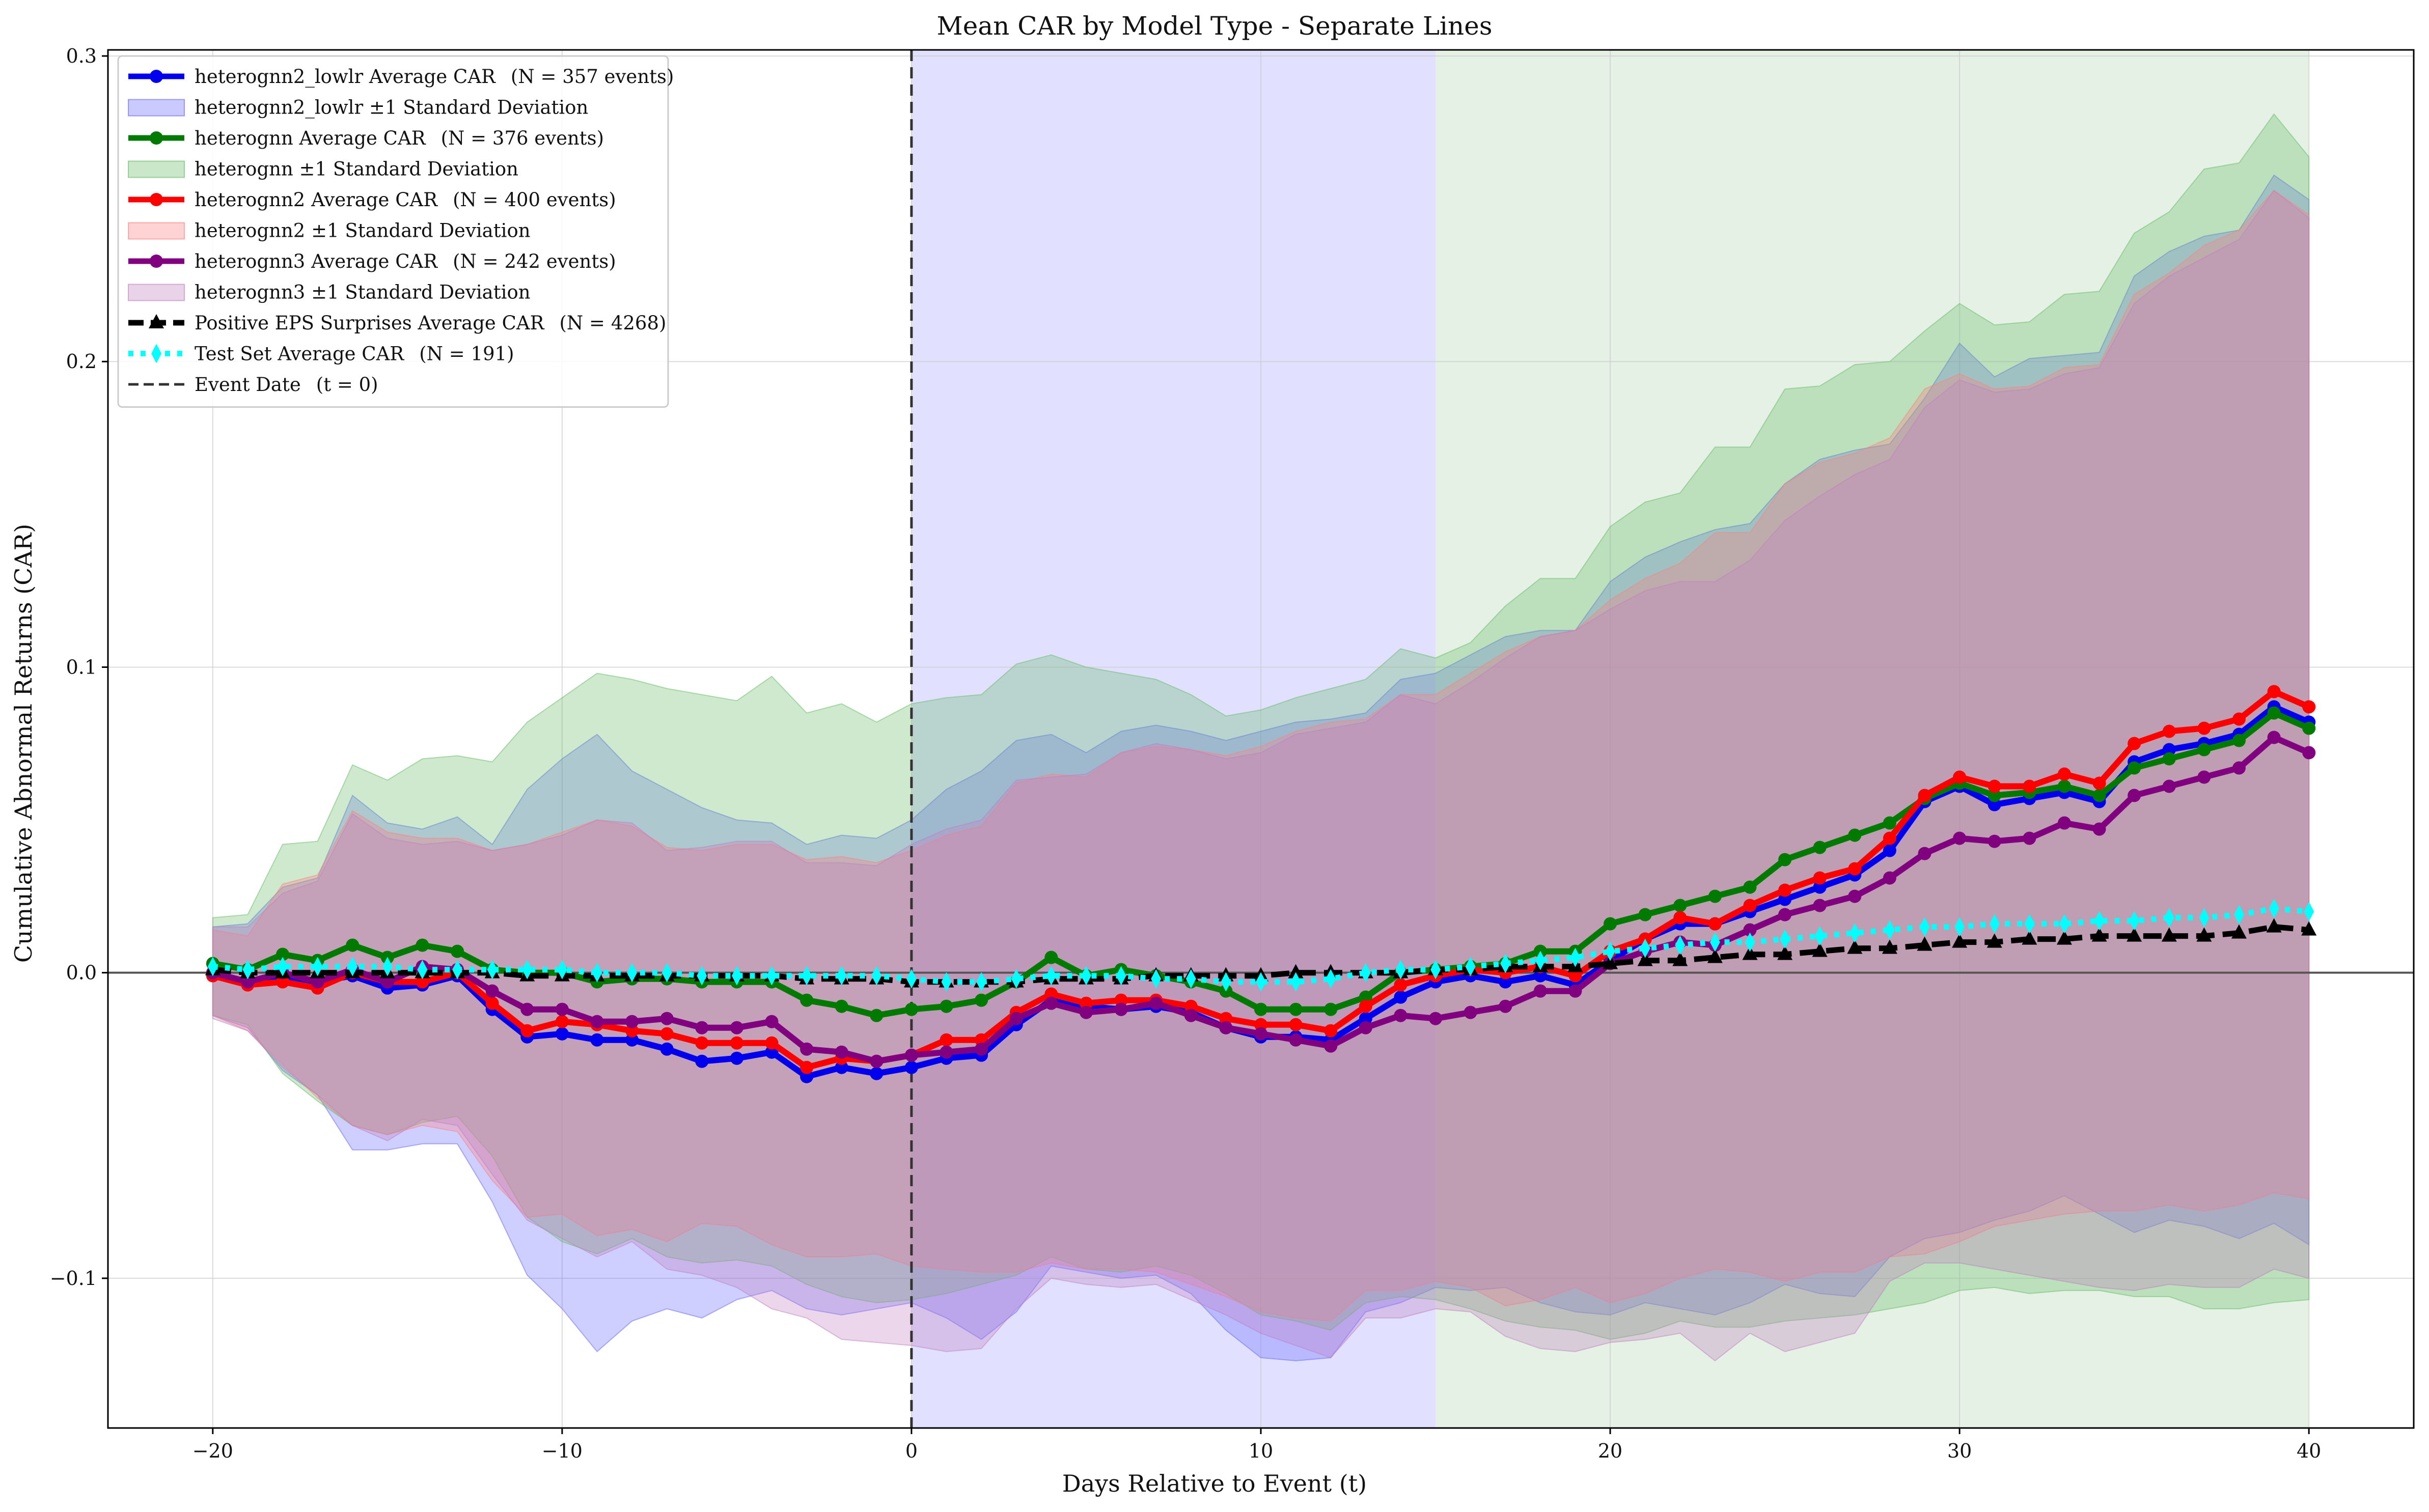 Image resolution: width=2429 pixels, height=1512 pixels. I want to click on legend-entry: heterognn ±1 Standard Deviation, so click(323, 169).